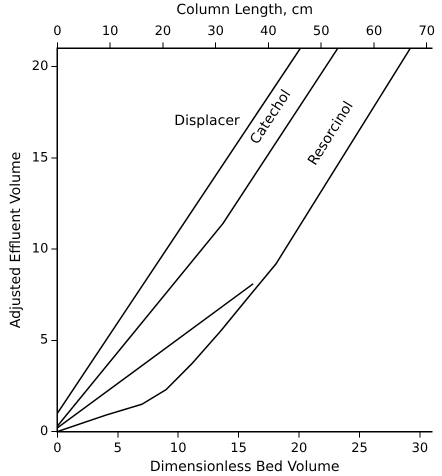 The width and height of the screenshot is (442, 476). Describe the element at coordinates (321, 31) in the screenshot. I see `x2-tick-label: 50` at that location.